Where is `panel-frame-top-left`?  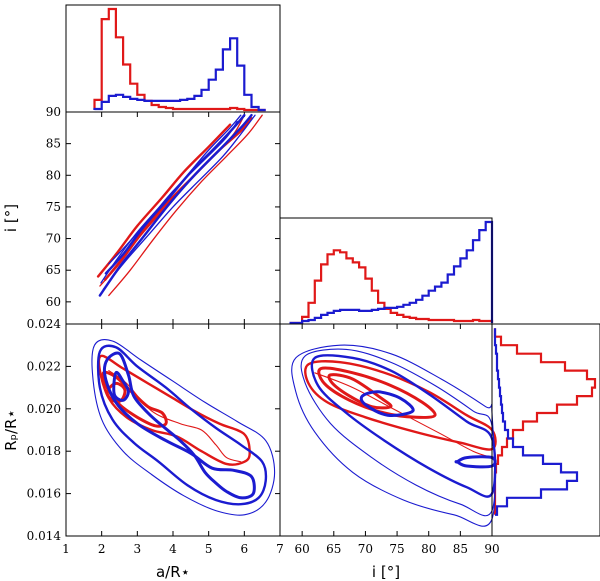
panel-frame-top-left is located at coordinates (173, 58).